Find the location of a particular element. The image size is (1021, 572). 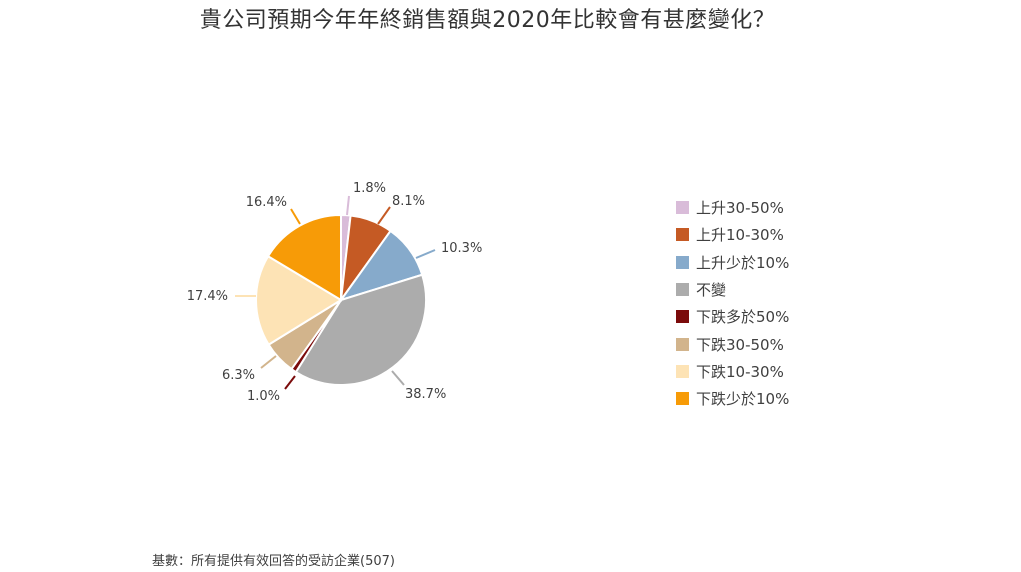

legend-item-2: 上升10-30% is located at coordinates (732, 234).